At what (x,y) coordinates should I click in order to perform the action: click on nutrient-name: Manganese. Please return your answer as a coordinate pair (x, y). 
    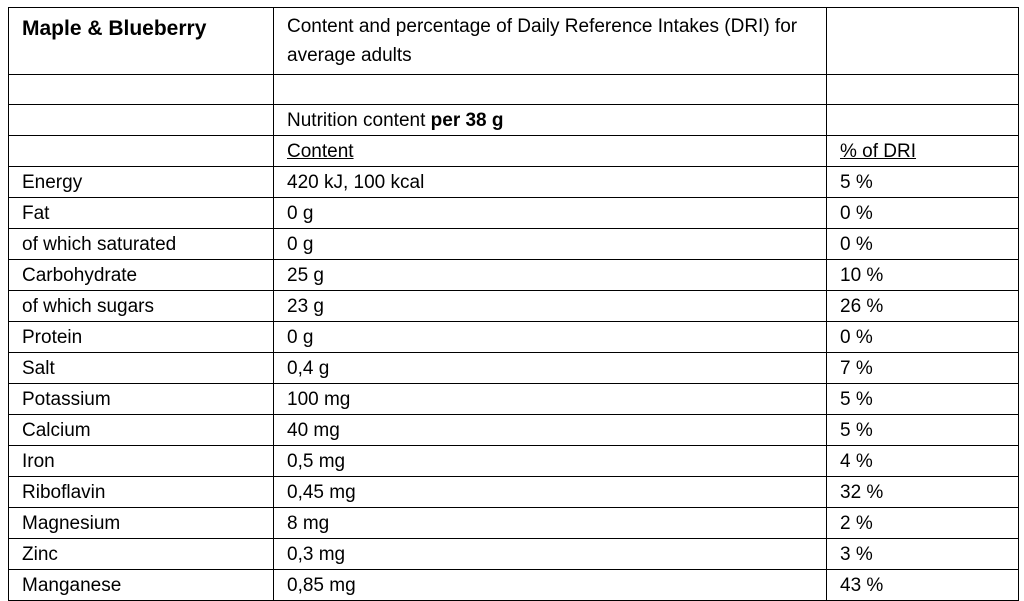
    Looking at the image, I should click on (141, 585).